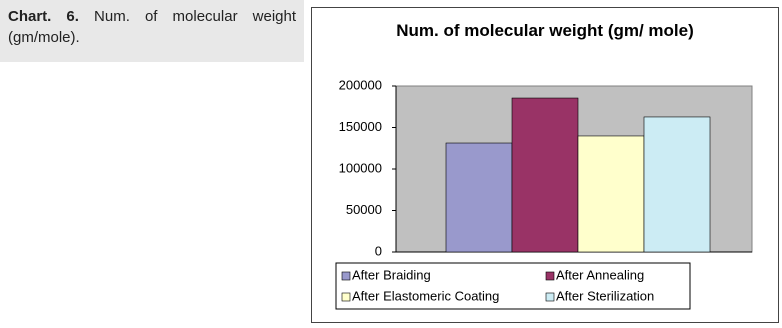 The image size is (782, 328). Describe the element at coordinates (425, 295) in the screenshot. I see `legend-label: After Elastomeric Coating` at that location.